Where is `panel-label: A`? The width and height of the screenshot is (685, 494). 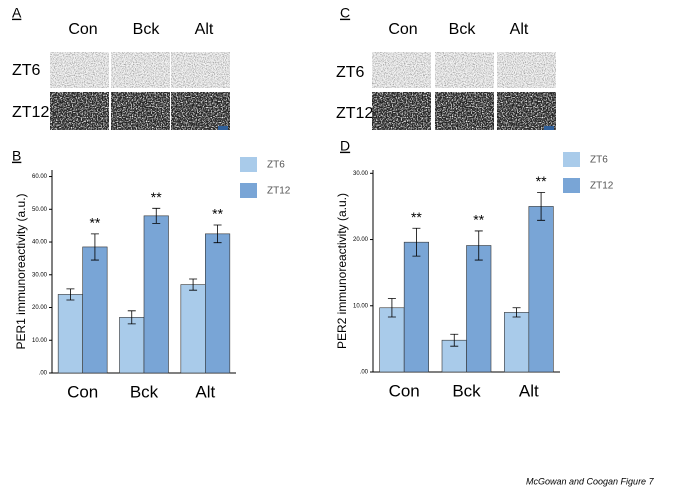
panel-label: A is located at coordinates (17, 13).